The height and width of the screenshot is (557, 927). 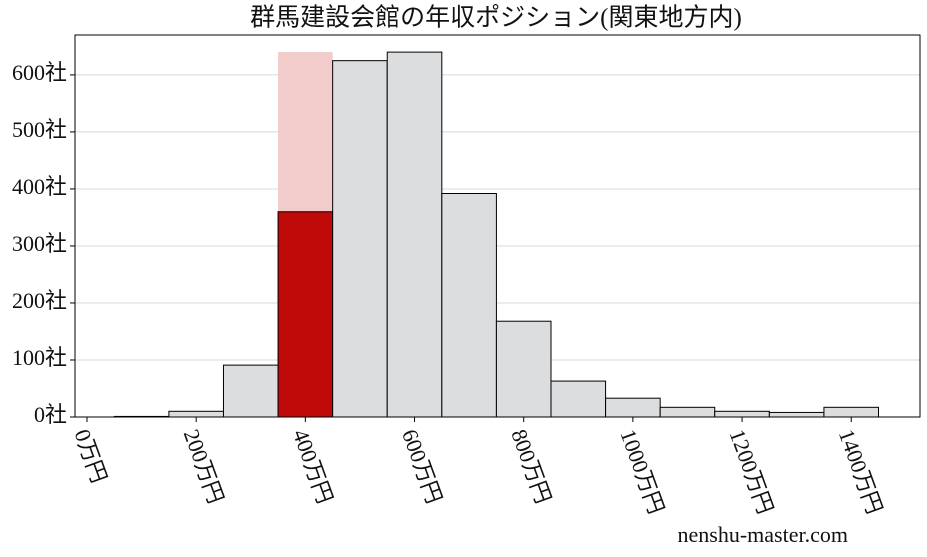 I want to click on y-tick-label: 100社, so click(x=39, y=357).